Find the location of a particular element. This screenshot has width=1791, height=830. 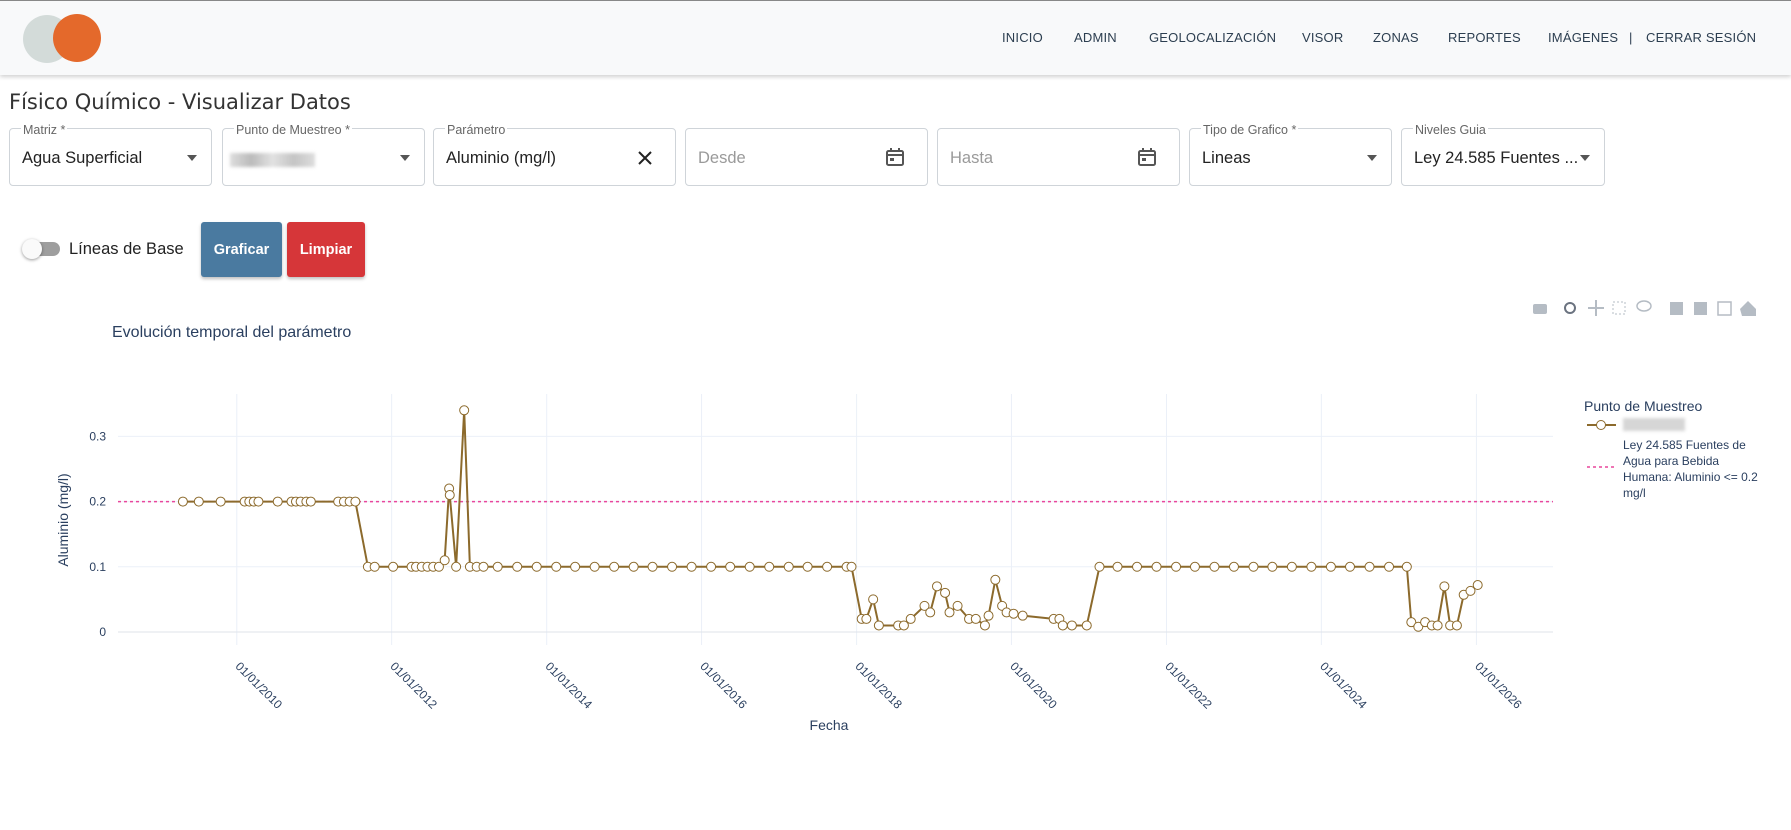

field-label: Parámetro is located at coordinates (476, 130).